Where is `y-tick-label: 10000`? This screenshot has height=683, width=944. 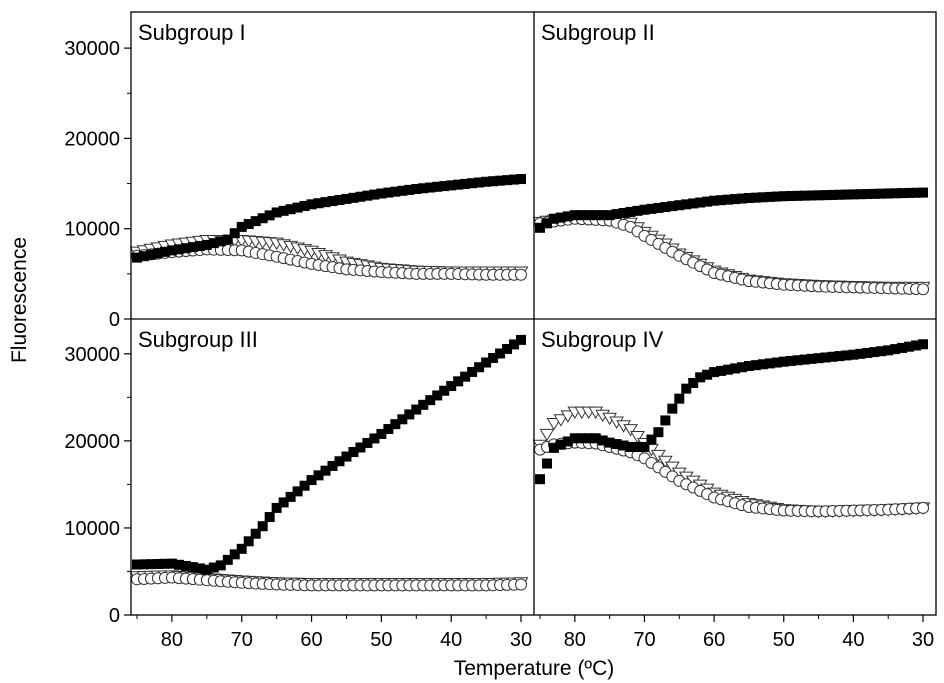 y-tick-label: 10000 is located at coordinates (92, 529).